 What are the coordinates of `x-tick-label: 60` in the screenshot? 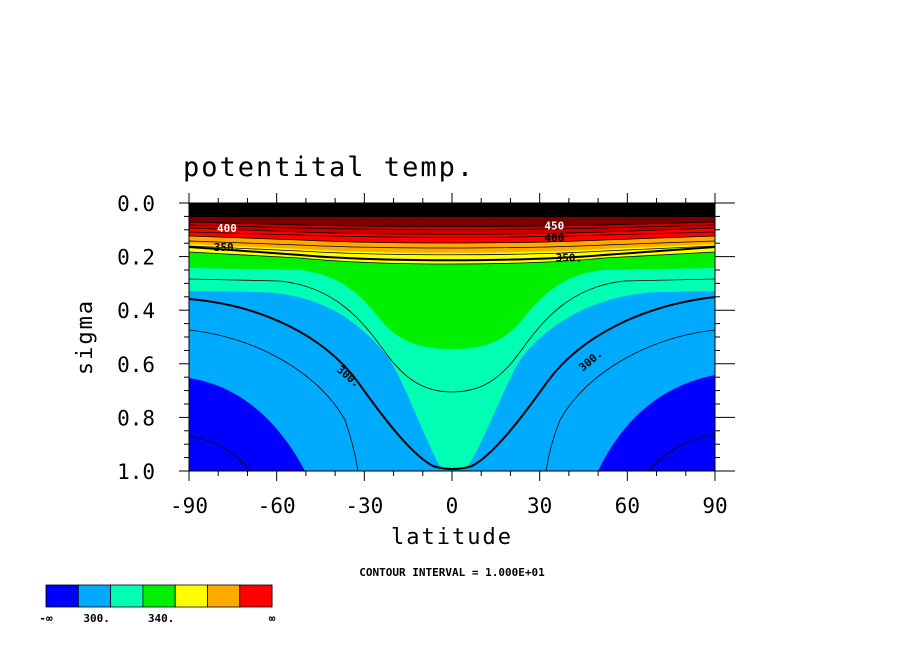 It's located at (627, 506).